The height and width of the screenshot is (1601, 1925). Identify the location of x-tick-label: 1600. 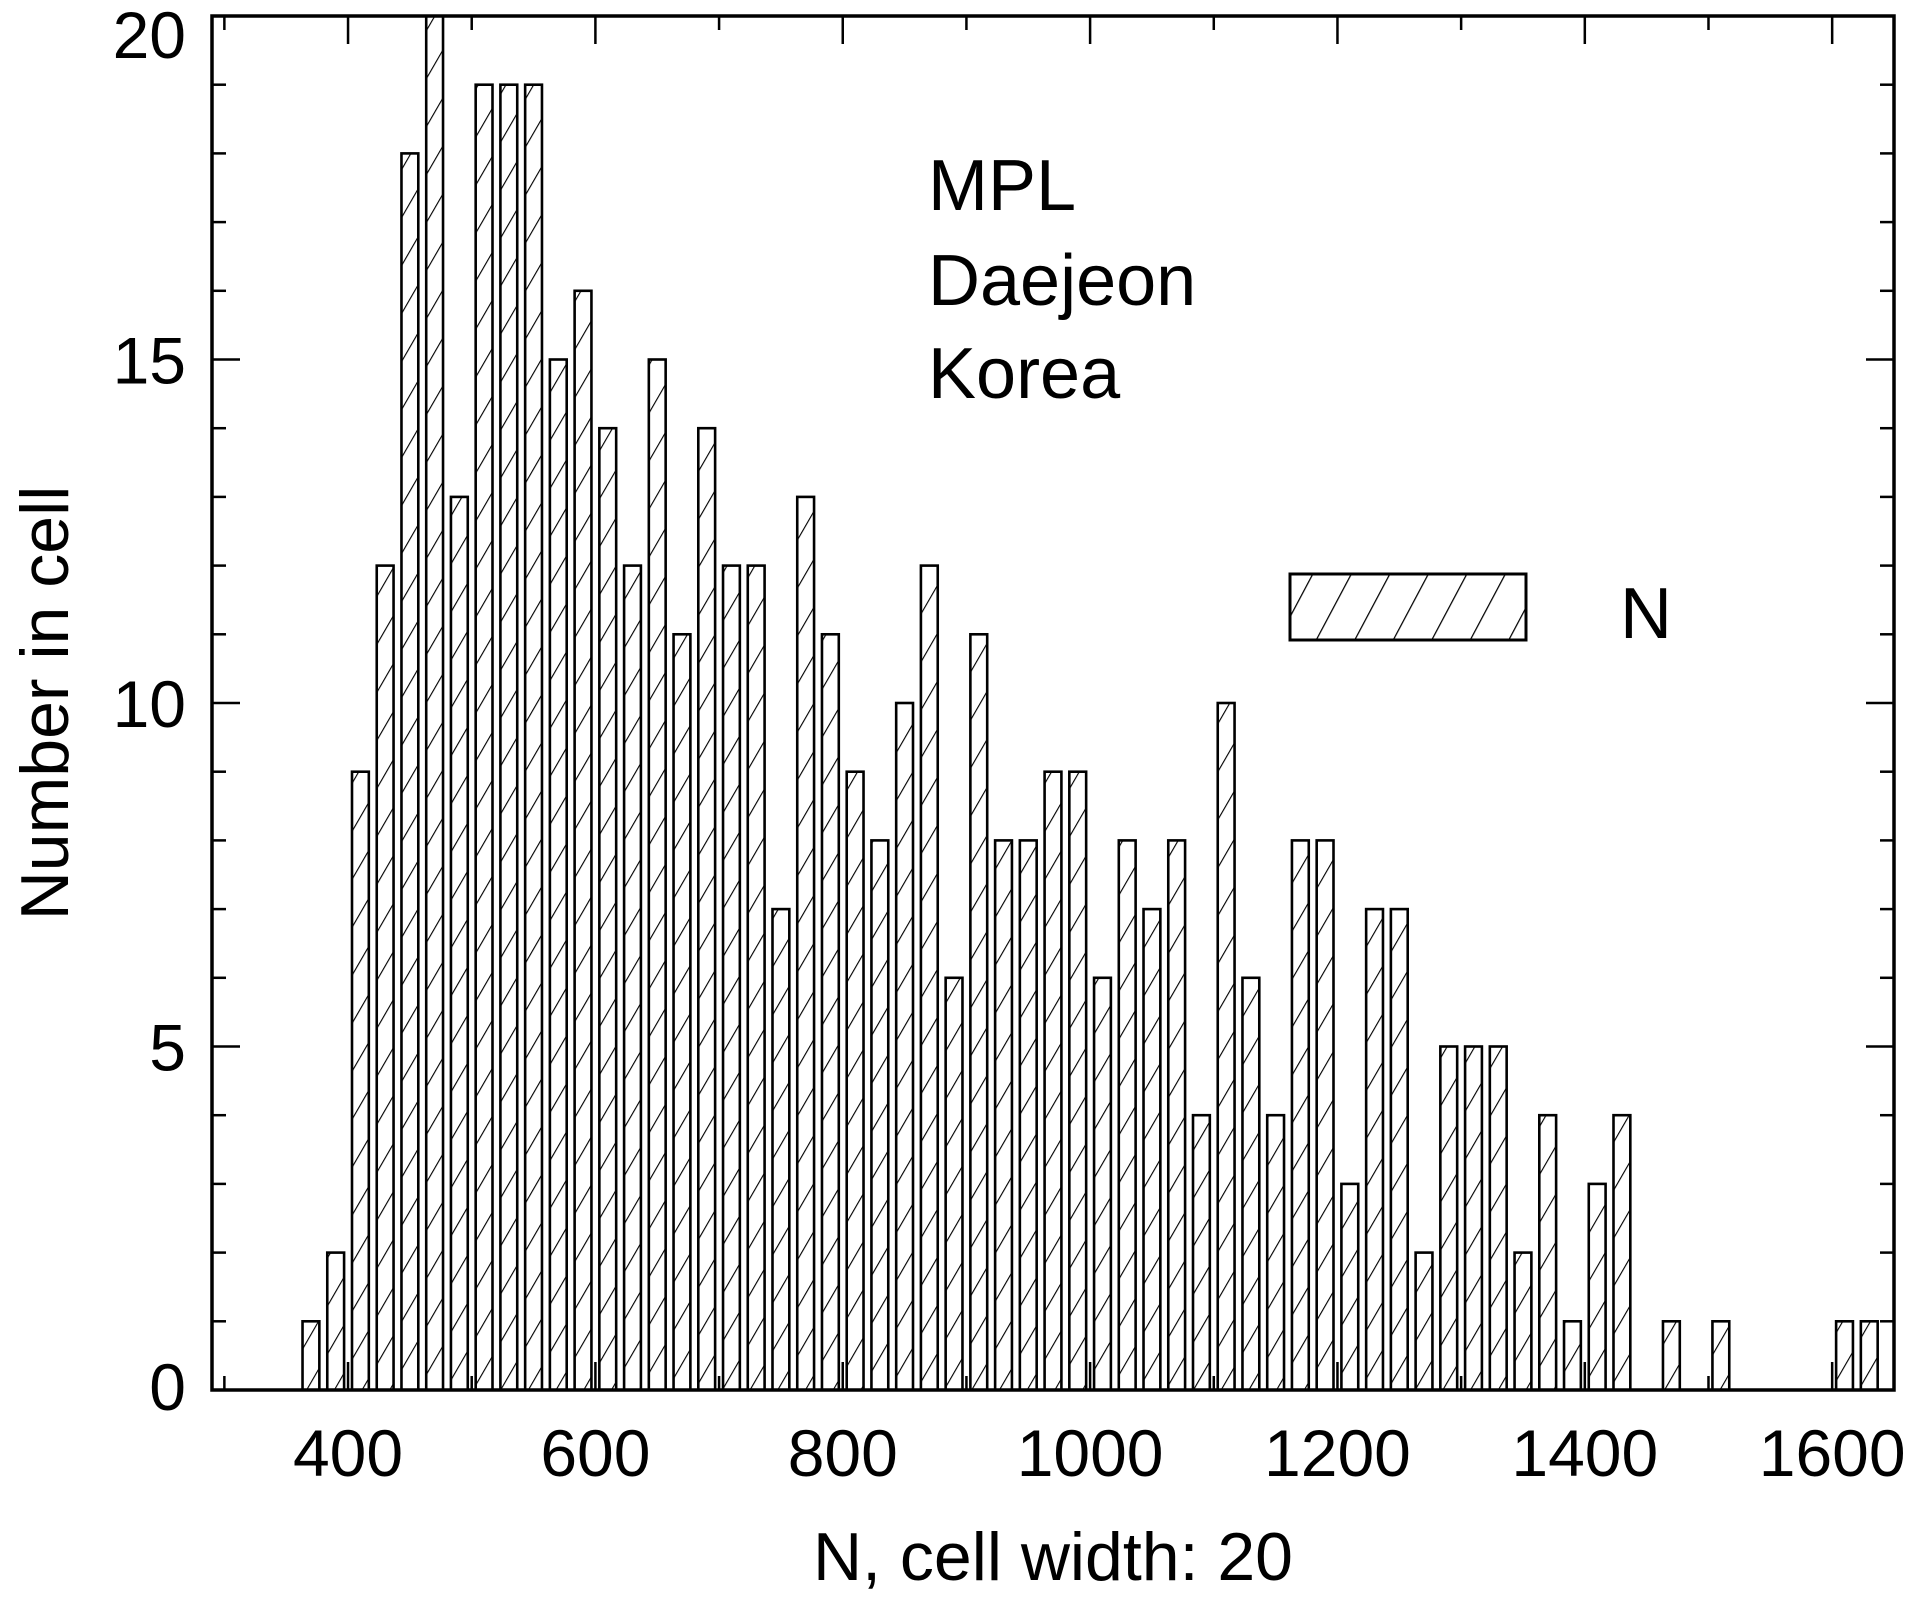
(1832, 1453).